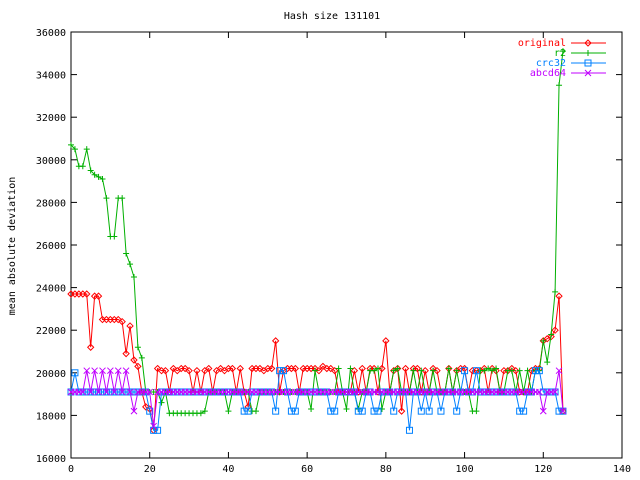 The height and width of the screenshot is (480, 640). I want to click on x-tick-label: 120, so click(543, 469).